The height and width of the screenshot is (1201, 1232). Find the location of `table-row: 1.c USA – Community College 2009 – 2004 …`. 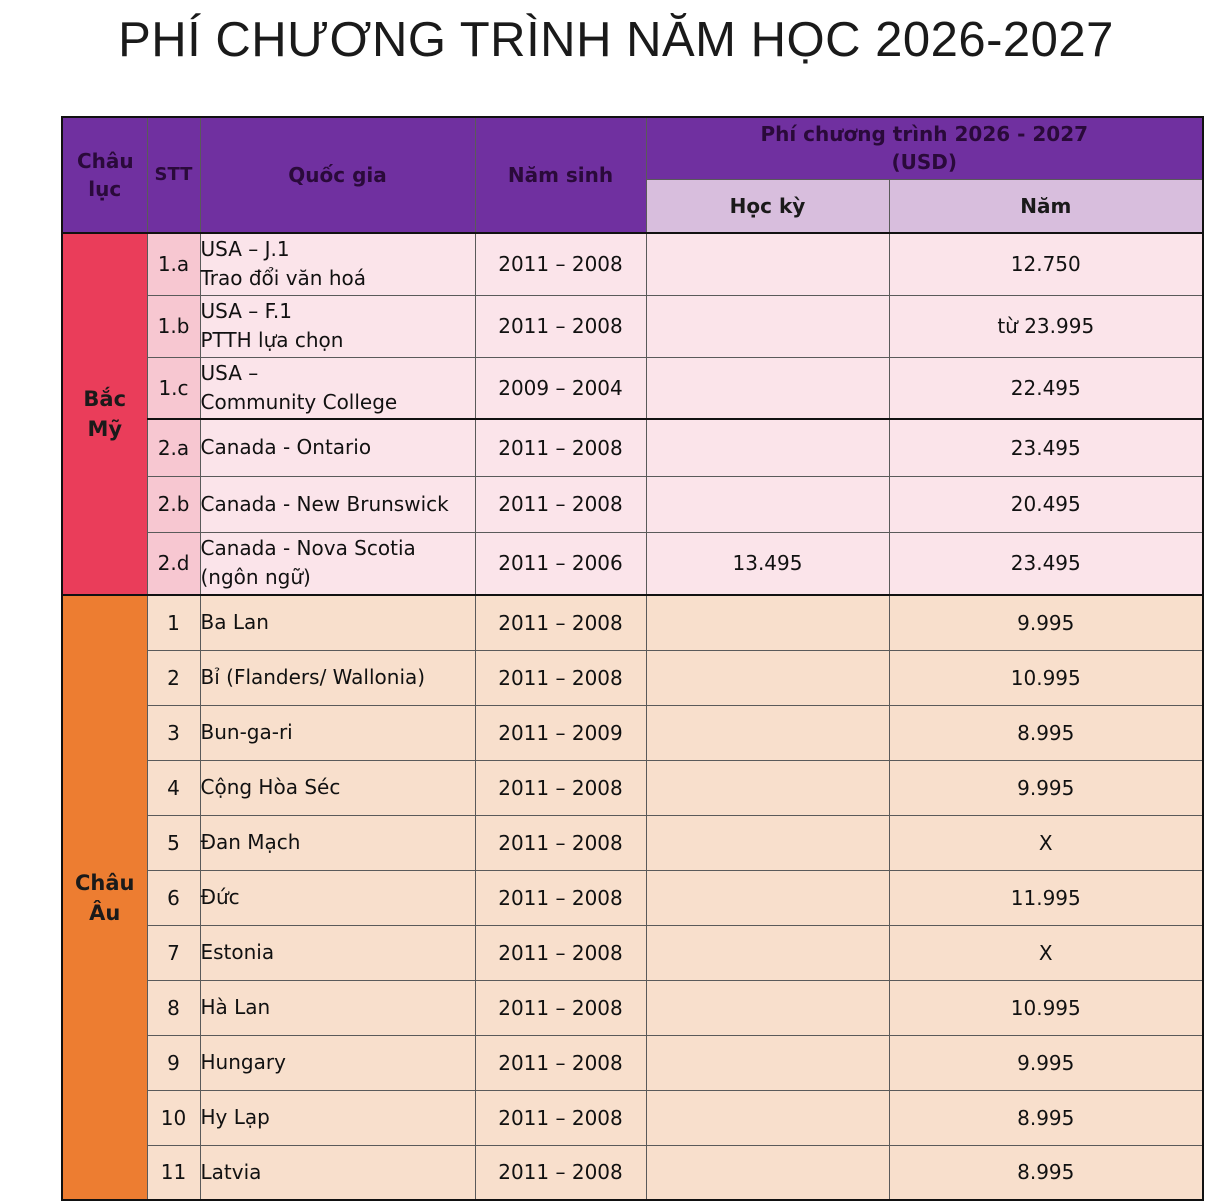

table-row: 1.c USA – Community College 2009 – 2004 … is located at coordinates (633, 388).